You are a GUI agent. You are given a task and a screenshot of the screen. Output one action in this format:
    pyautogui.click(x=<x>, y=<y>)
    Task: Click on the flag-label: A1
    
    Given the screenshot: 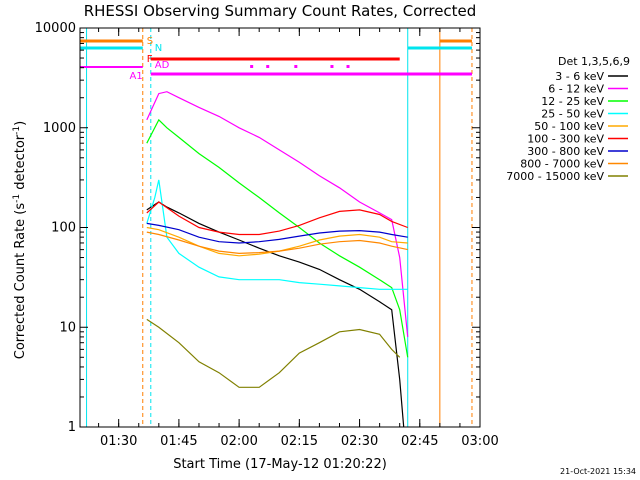 What is the action you would take?
    pyautogui.click(x=136, y=76)
    